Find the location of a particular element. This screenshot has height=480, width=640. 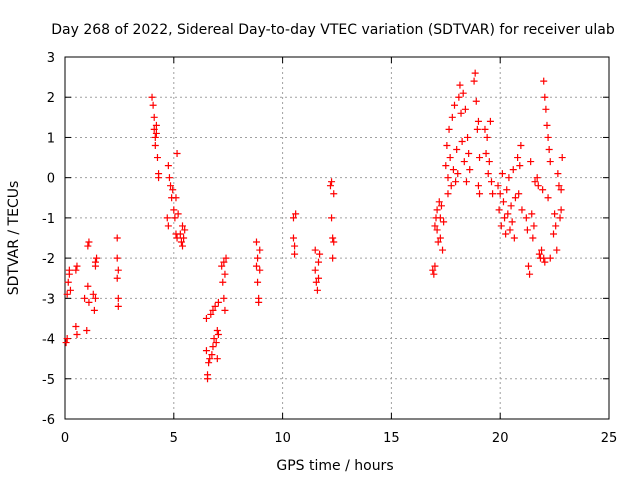

y-tick-label: -5 is located at coordinates (48, 380).